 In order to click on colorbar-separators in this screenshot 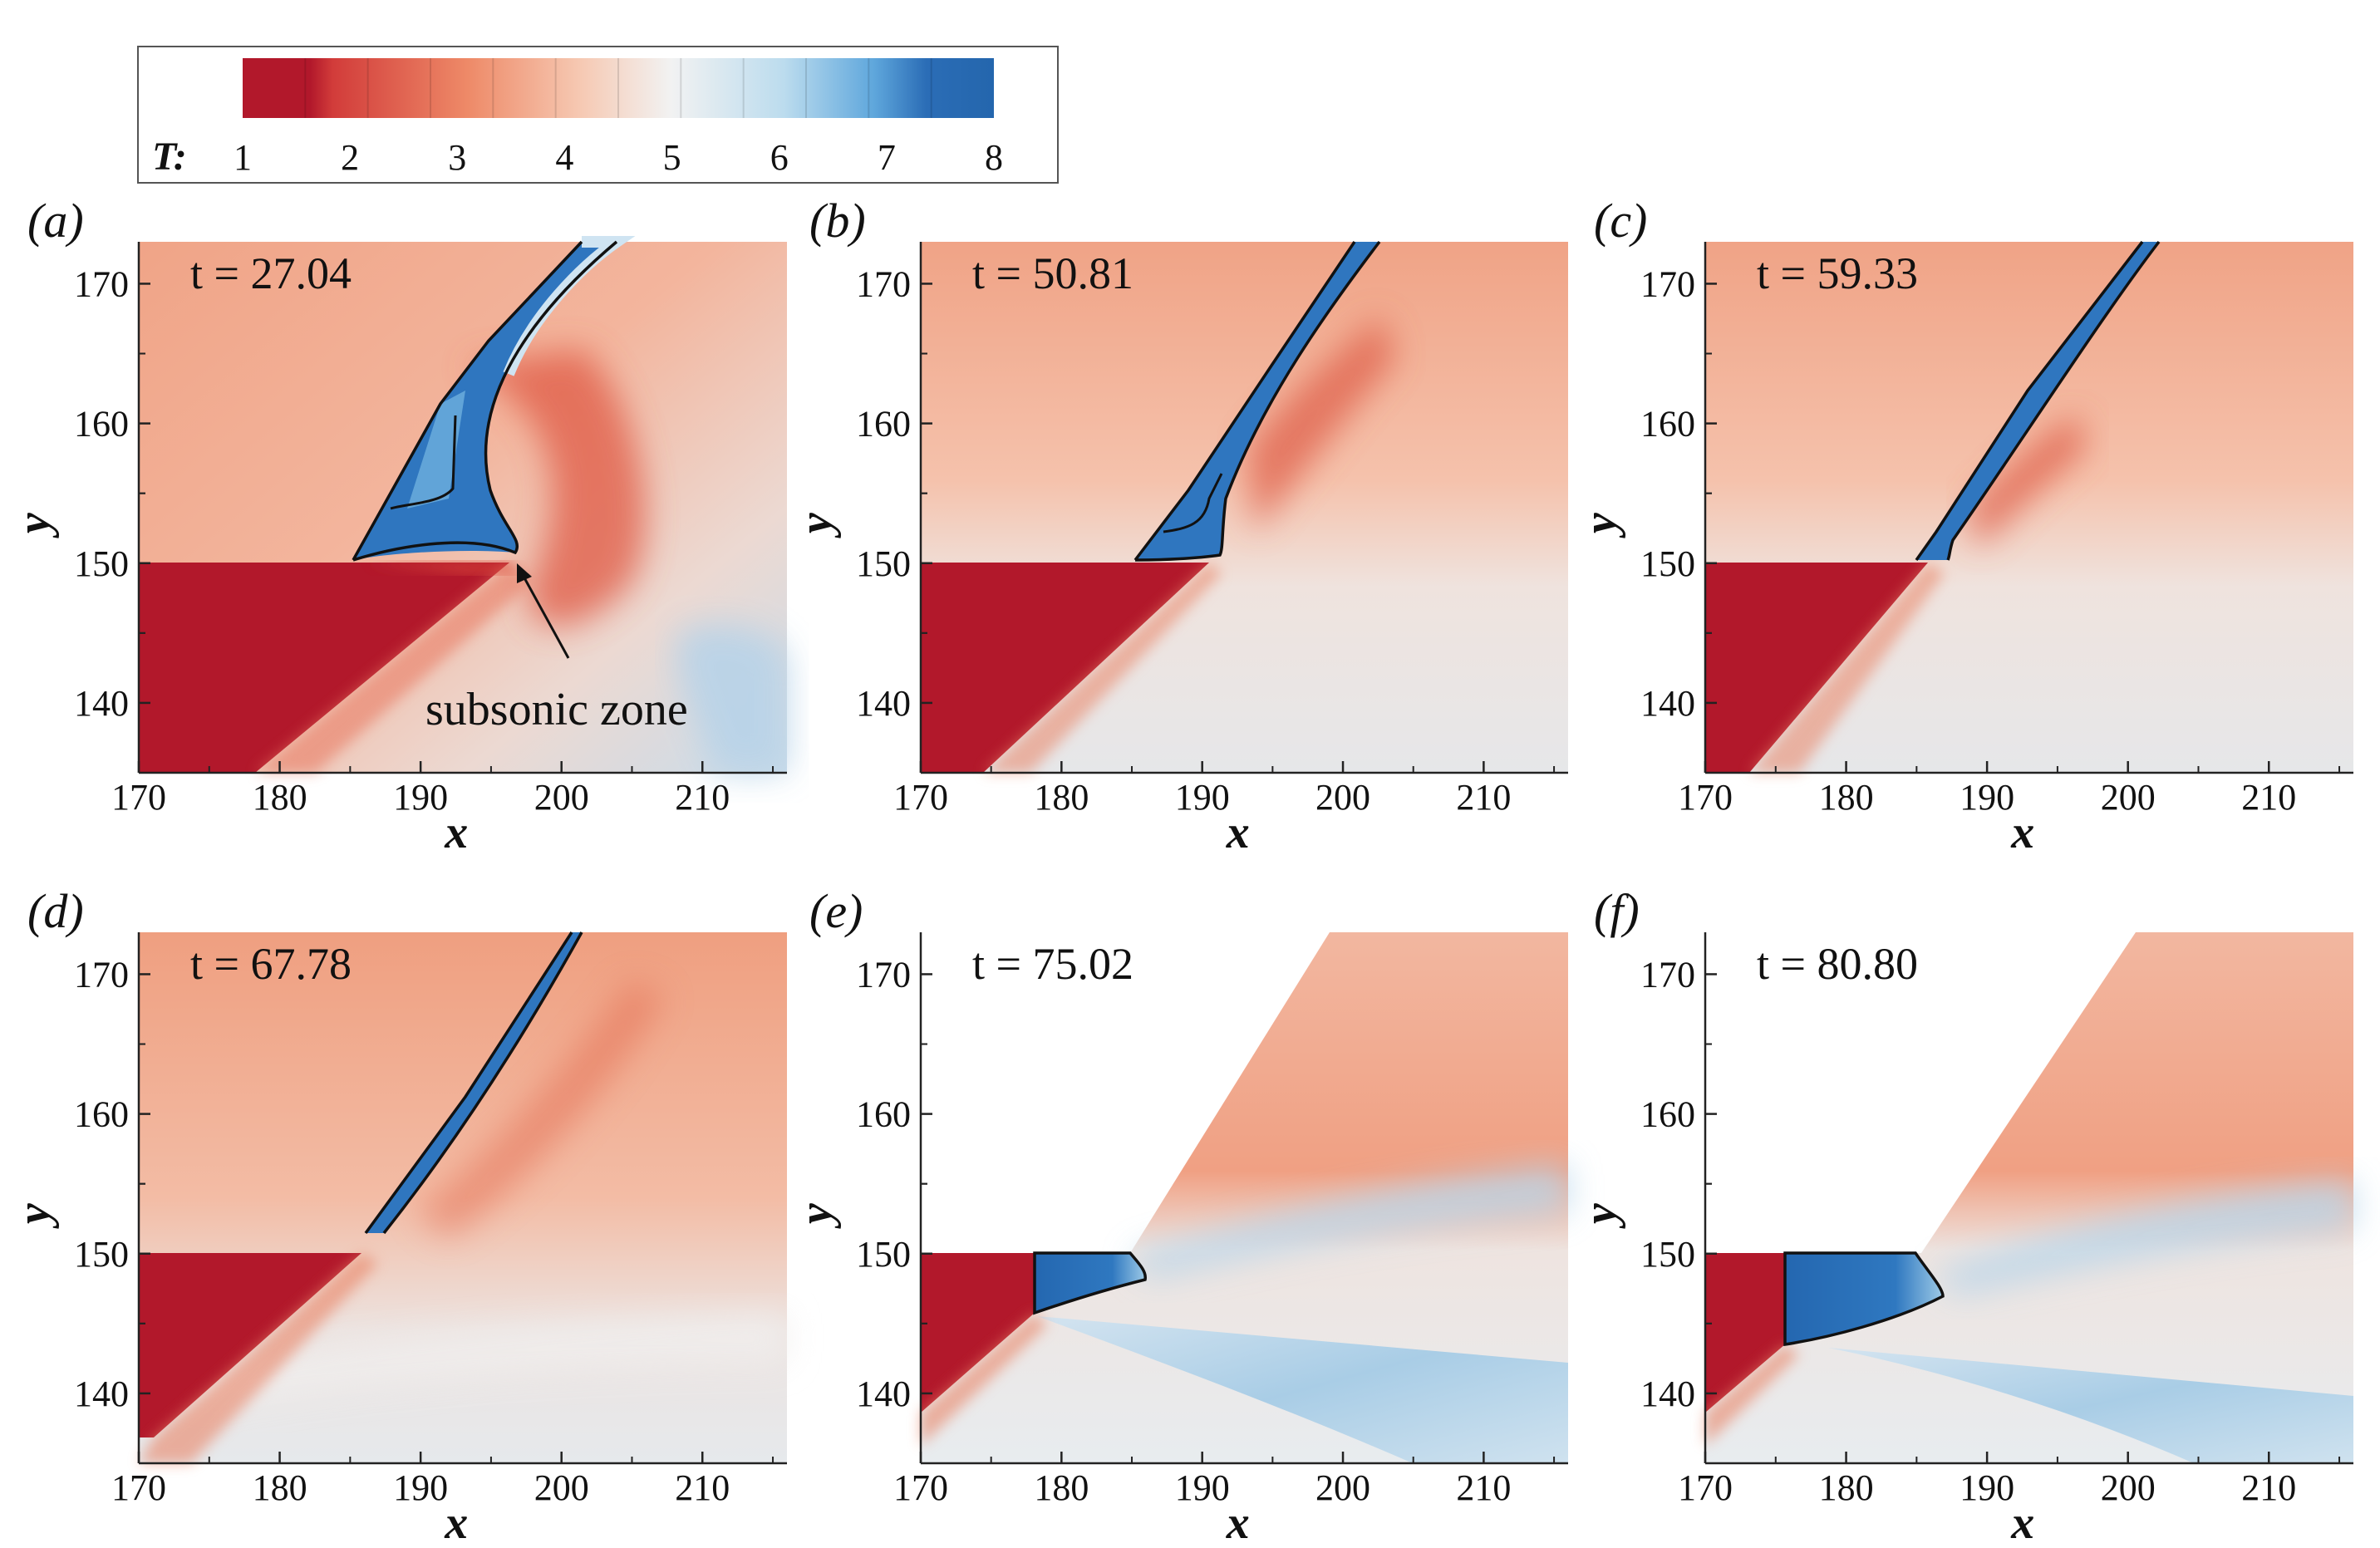, I will do `click(618, 88)`.